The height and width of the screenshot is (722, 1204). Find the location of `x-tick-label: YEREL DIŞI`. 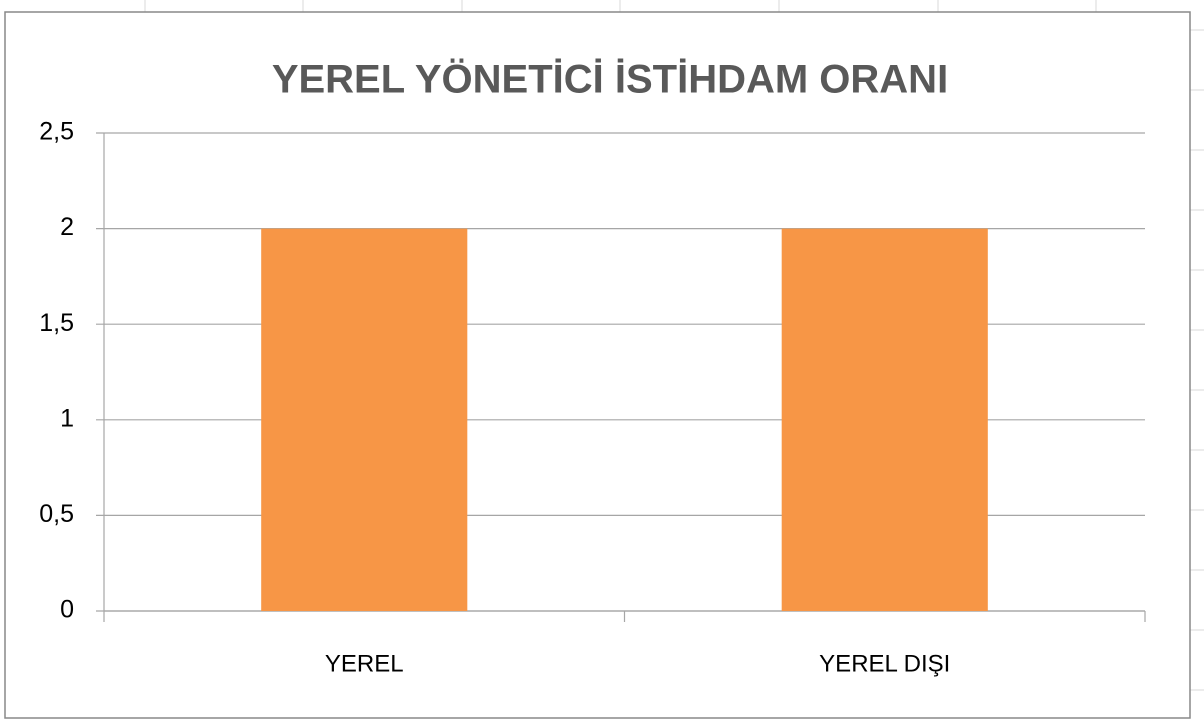

x-tick-label: YEREL DIŞI is located at coordinates (884, 663).